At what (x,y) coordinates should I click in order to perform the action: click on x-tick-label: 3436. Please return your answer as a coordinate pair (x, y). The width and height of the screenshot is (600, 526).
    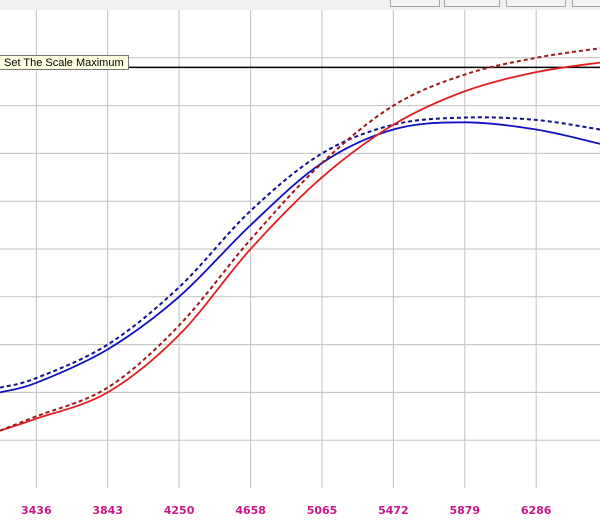
    Looking at the image, I should click on (36, 510).